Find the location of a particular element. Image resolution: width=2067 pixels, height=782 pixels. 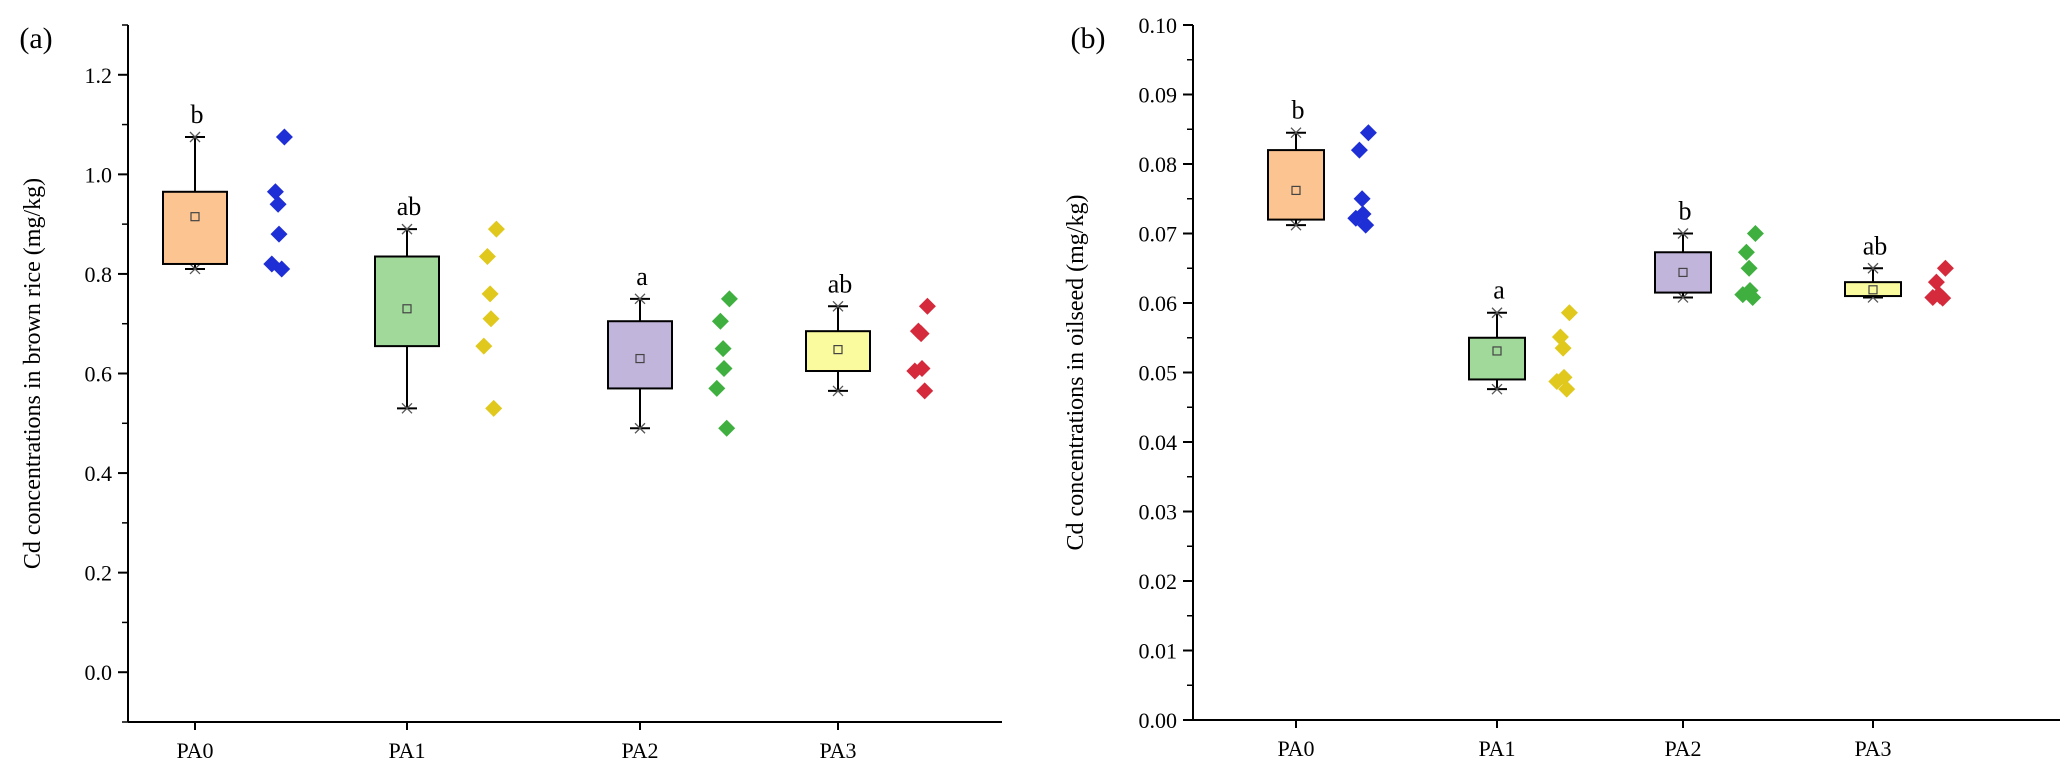

y-tick-label: 0.06 is located at coordinates (1158, 303).